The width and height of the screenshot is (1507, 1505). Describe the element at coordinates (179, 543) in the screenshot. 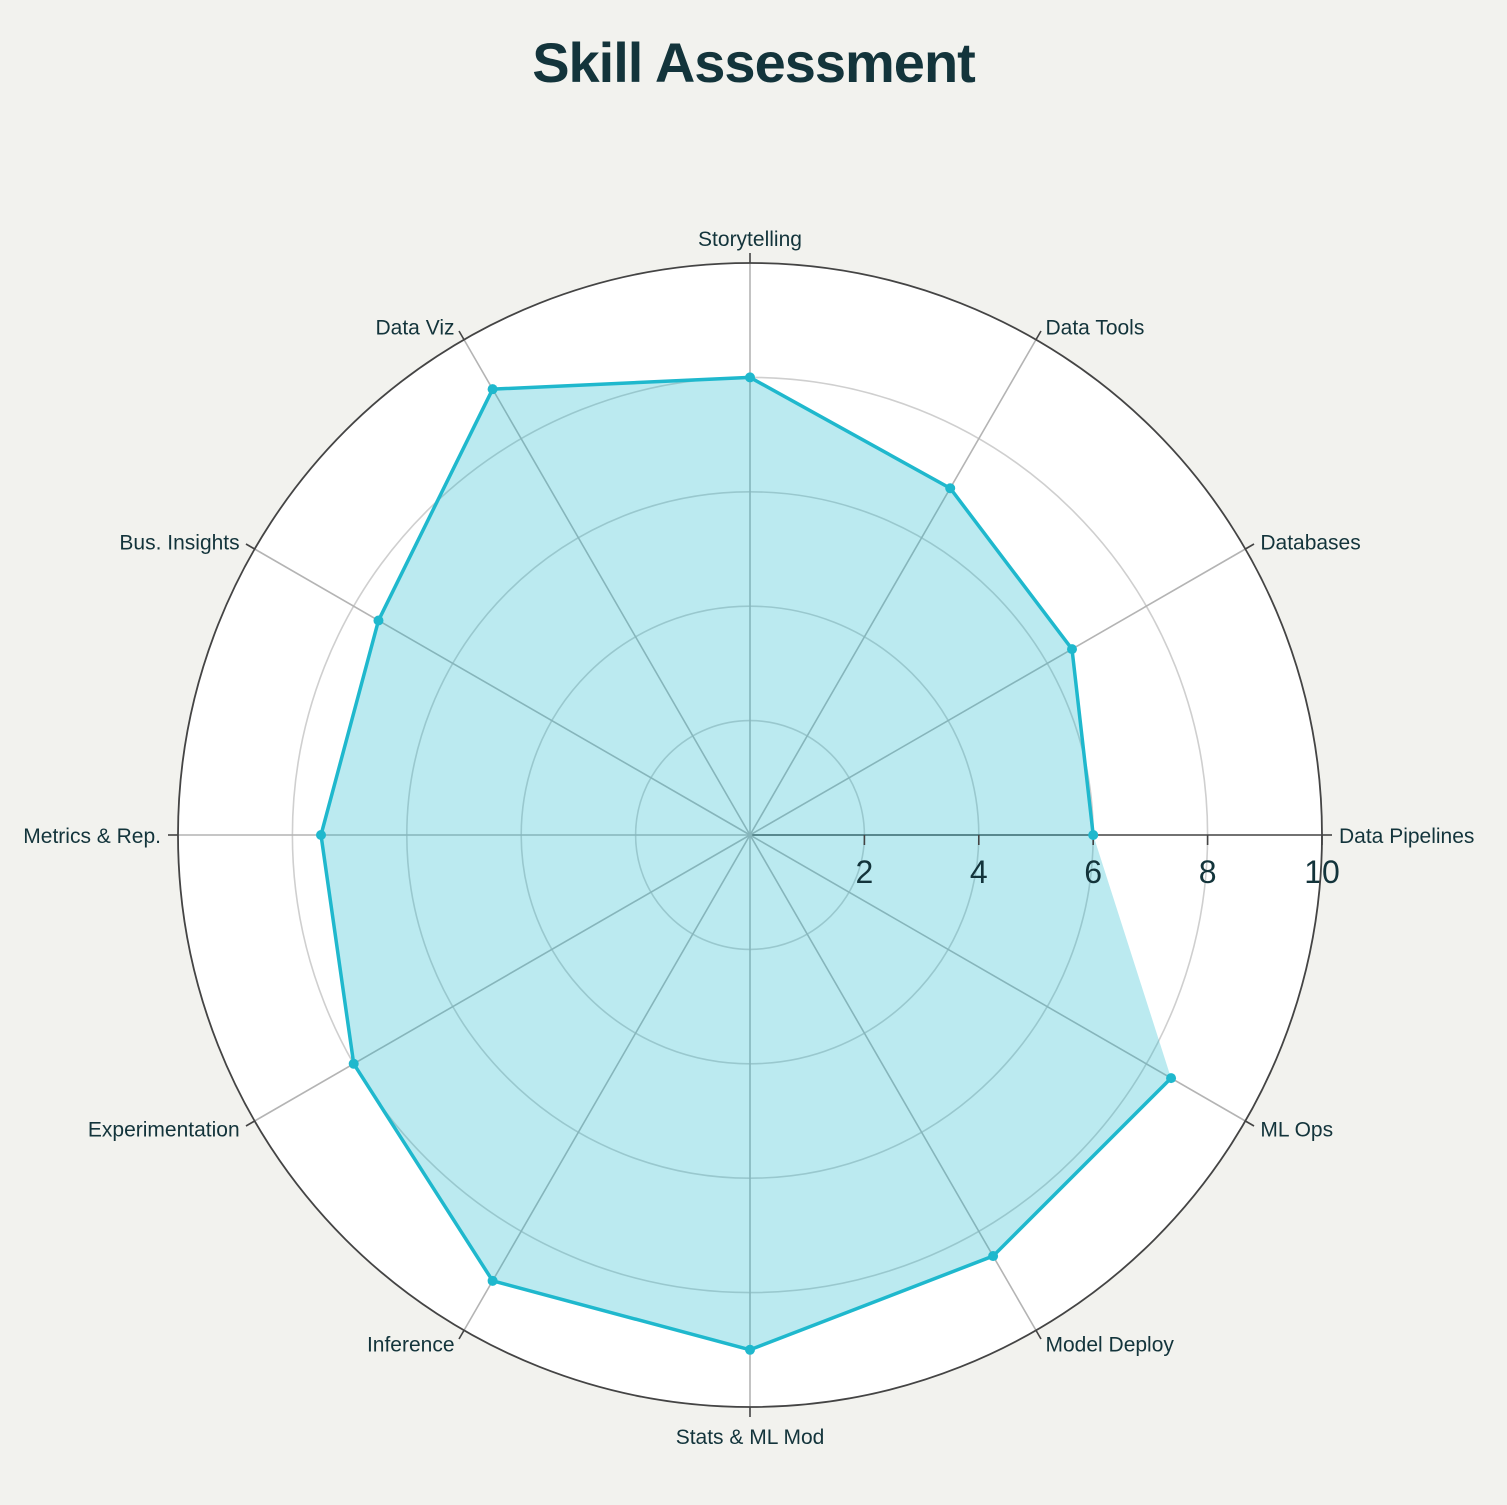

I see `axis-label: Bus. Insights` at that location.